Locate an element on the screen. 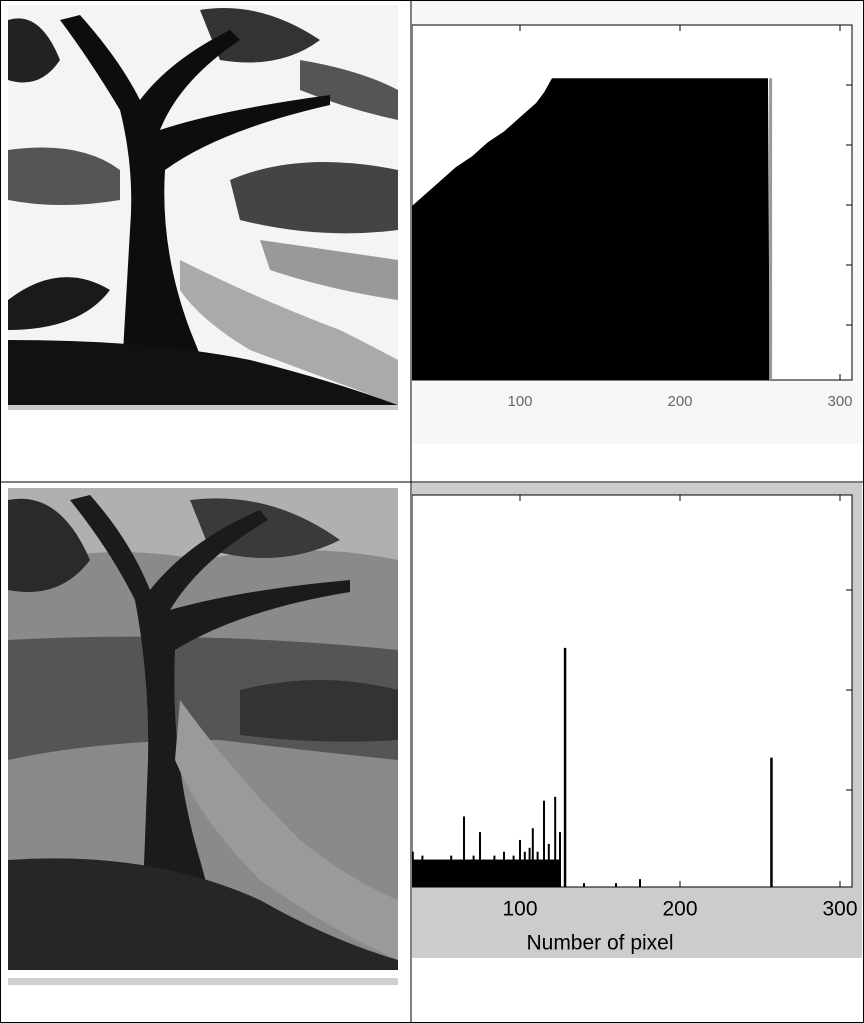  x-axis-label: Number of pixel is located at coordinates (599, 943).